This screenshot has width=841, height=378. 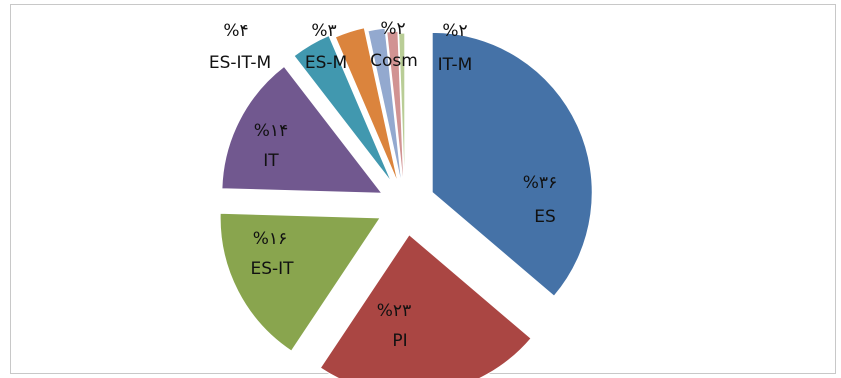 I want to click on label-pct-it: %۱۴, so click(x=271, y=131).